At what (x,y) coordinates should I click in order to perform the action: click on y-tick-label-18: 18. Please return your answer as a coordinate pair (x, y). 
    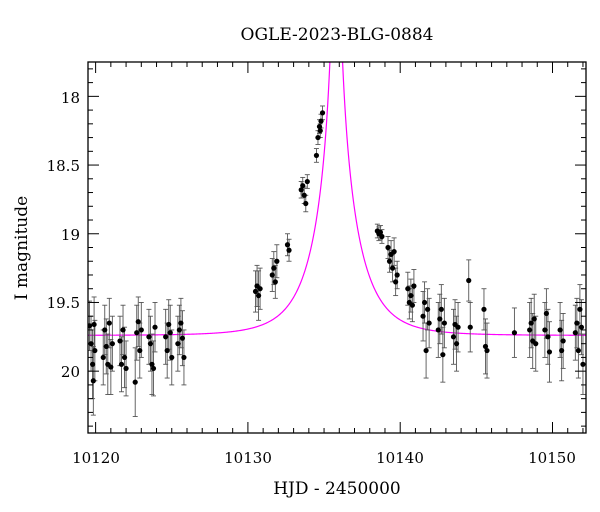
    Looking at the image, I should click on (70, 98).